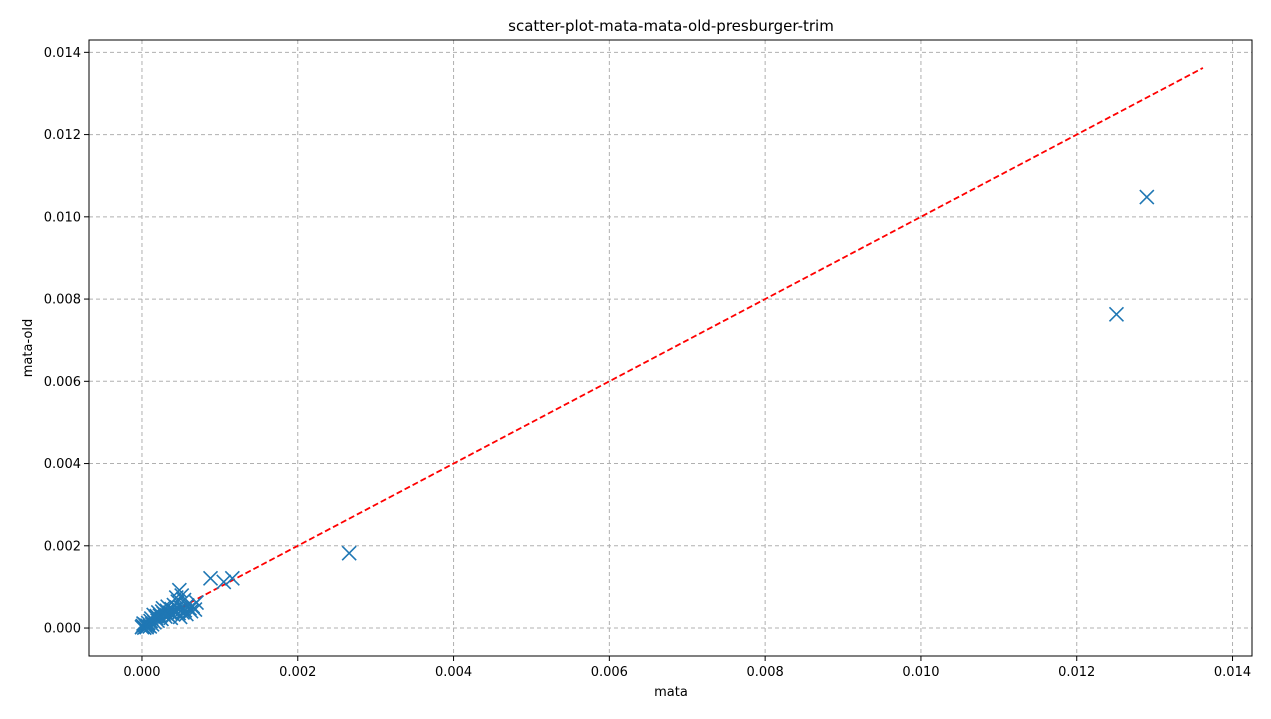 This screenshot has height=719, width=1271. What do you see at coordinates (609, 672) in the screenshot?
I see `x-tick-label: 0.006` at bounding box center [609, 672].